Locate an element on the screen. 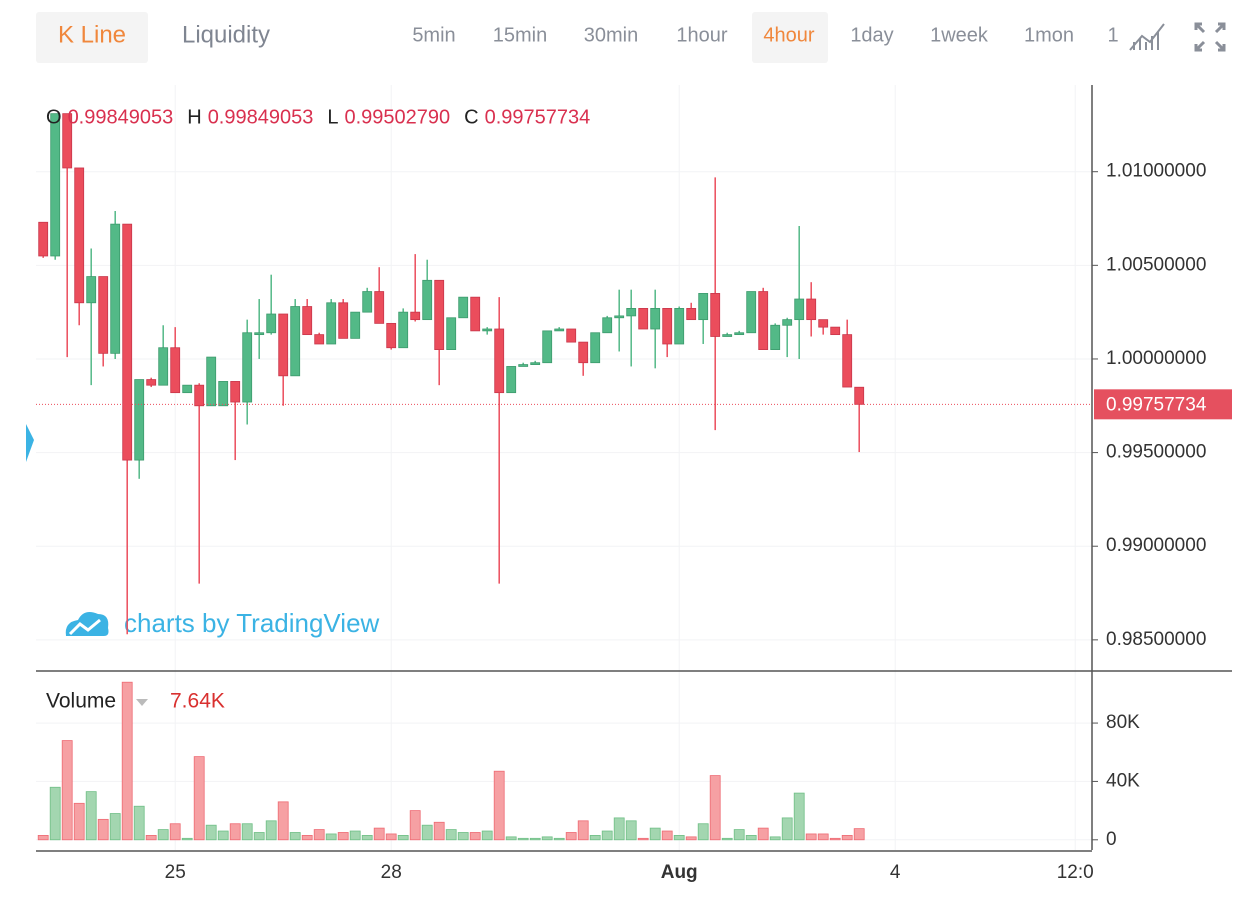 This screenshot has width=1258, height=909. x-tick-label: 28 is located at coordinates (391, 872).